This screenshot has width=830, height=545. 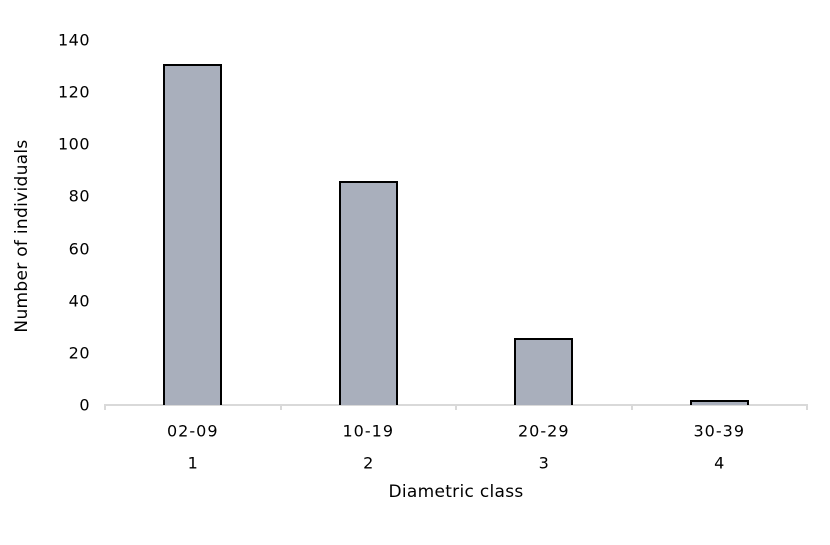 What do you see at coordinates (22, 236) in the screenshot?
I see `y-axis-title: Number of individuals` at bounding box center [22, 236].